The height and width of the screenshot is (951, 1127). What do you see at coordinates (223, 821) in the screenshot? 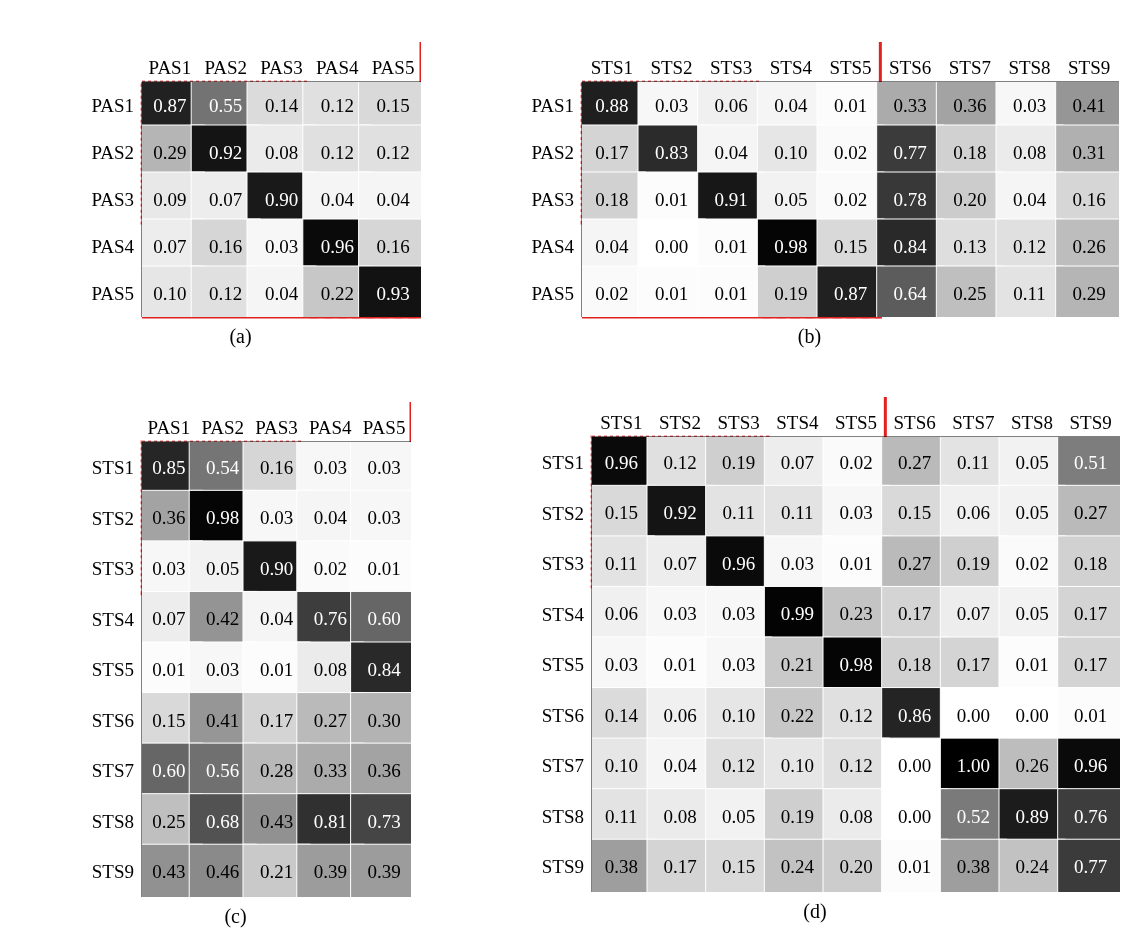
I see `data-label: 0.68` at bounding box center [223, 821].